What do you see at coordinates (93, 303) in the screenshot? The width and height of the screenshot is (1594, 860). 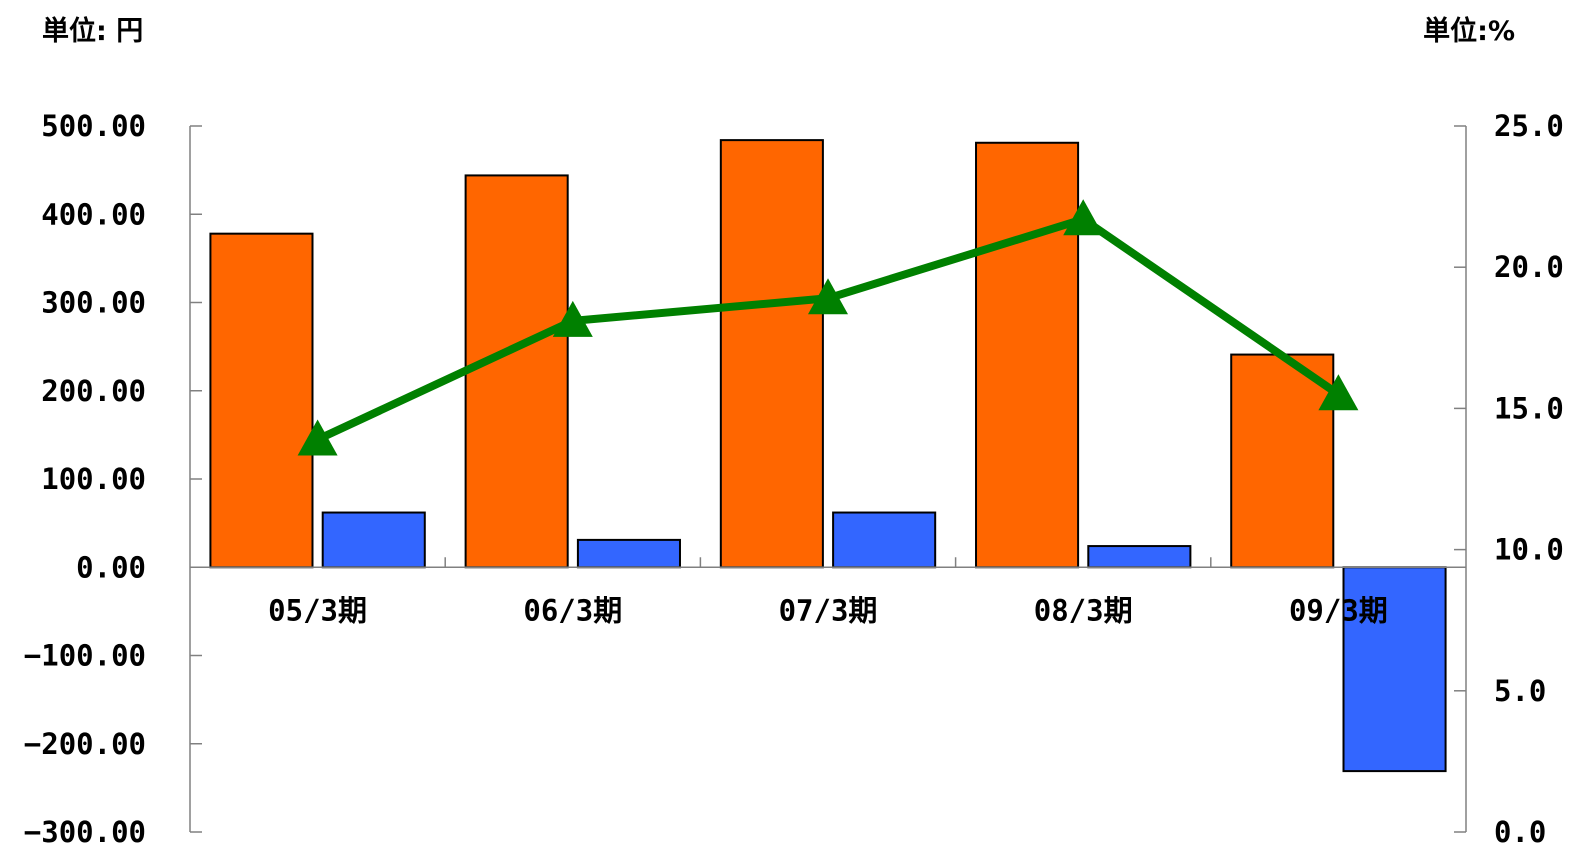 I see `left-tick-label: 300.00` at bounding box center [93, 303].